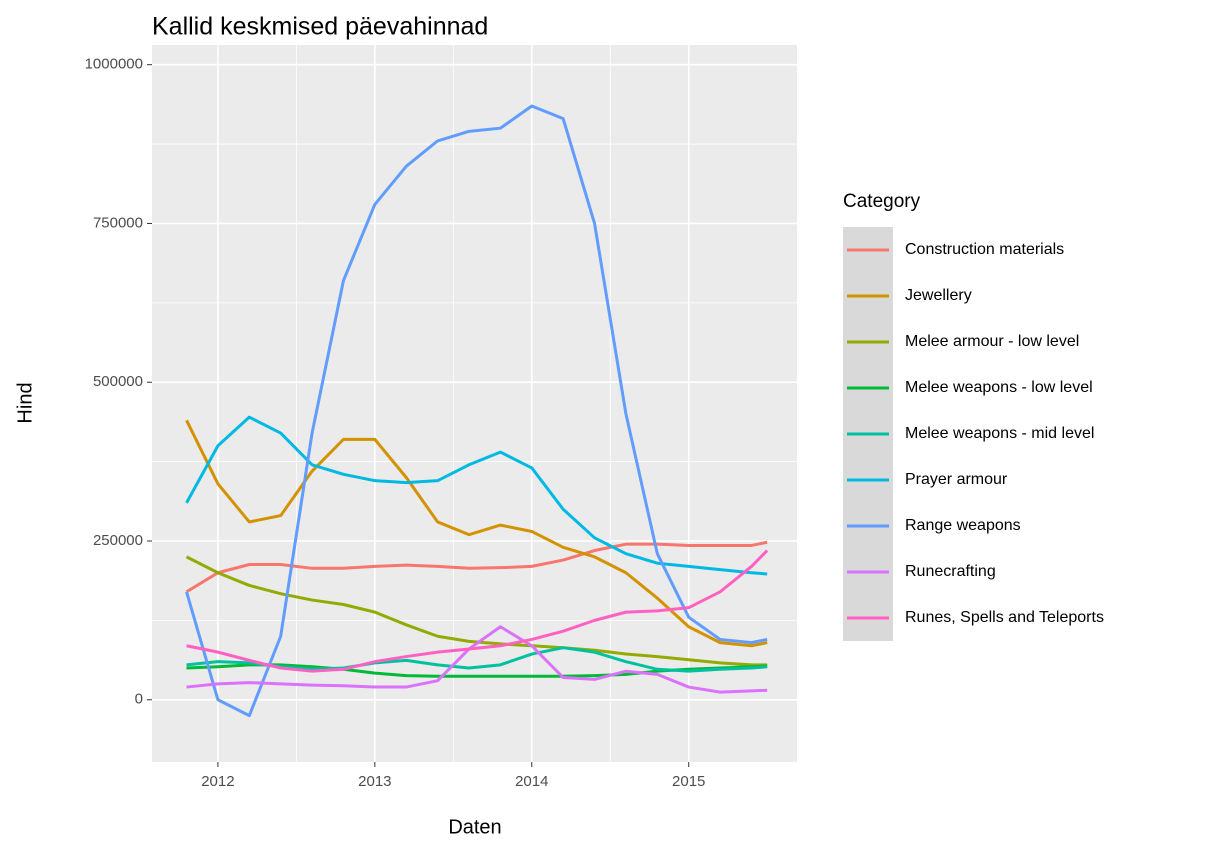 Image resolution: width=1222 pixels, height=846 pixels. Describe the element at coordinates (1004, 617) in the screenshot. I see `legend-label: Runes, Spells and Teleports` at that location.